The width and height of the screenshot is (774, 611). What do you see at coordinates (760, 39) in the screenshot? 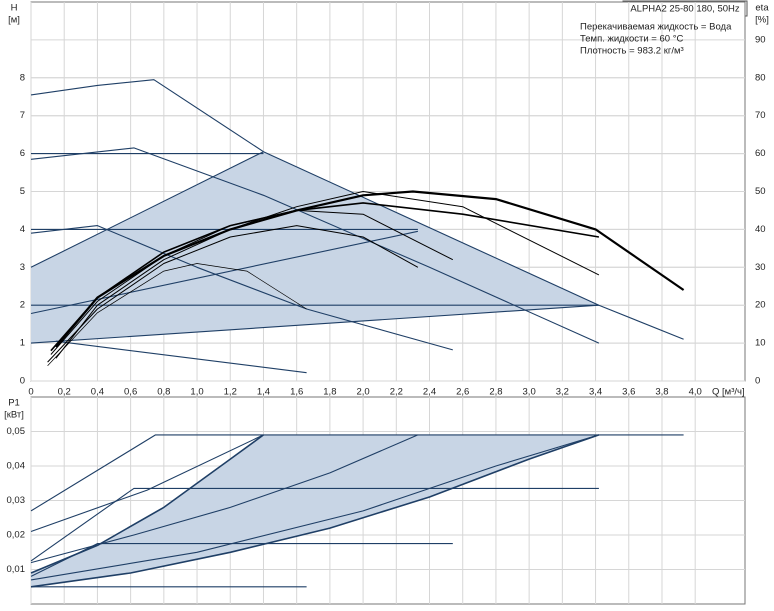
I see `y2-tick-label: 90` at bounding box center [760, 39].